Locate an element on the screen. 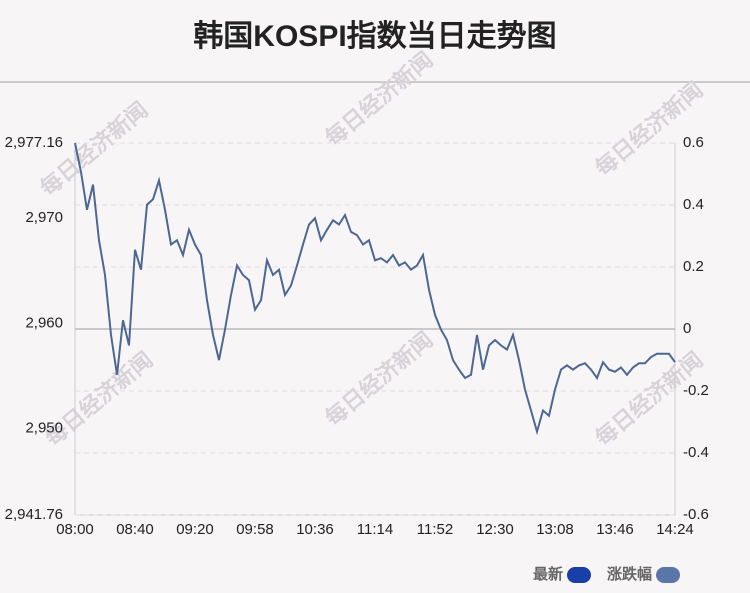 The width and height of the screenshot is (750, 593). x-tick-label: 09:58 is located at coordinates (255, 529).